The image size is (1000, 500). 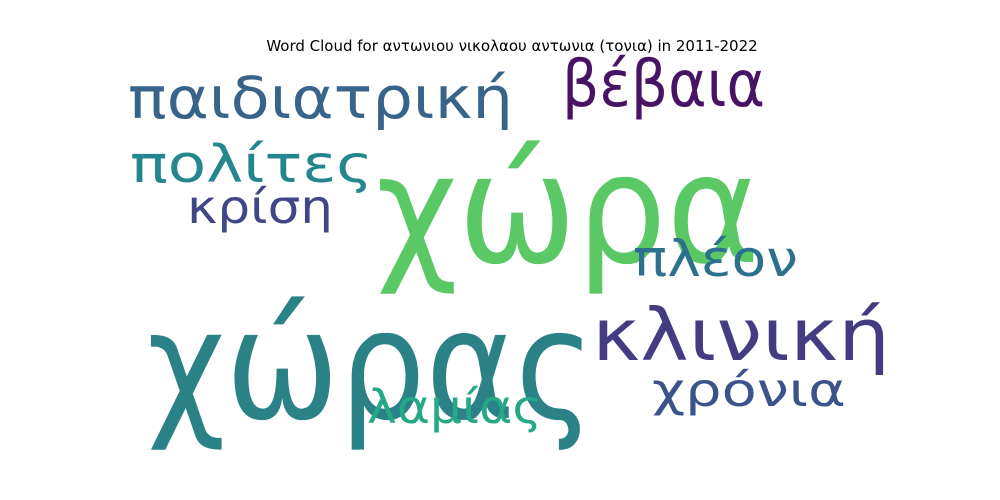 What do you see at coordinates (454, 407) in the screenshot?
I see `word-10: λαμίας` at bounding box center [454, 407].